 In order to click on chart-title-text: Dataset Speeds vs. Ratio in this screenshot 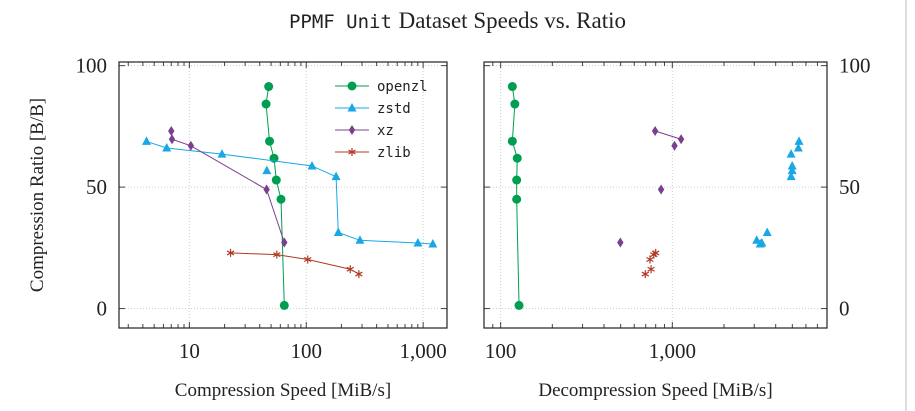, I will do `click(512, 20)`.